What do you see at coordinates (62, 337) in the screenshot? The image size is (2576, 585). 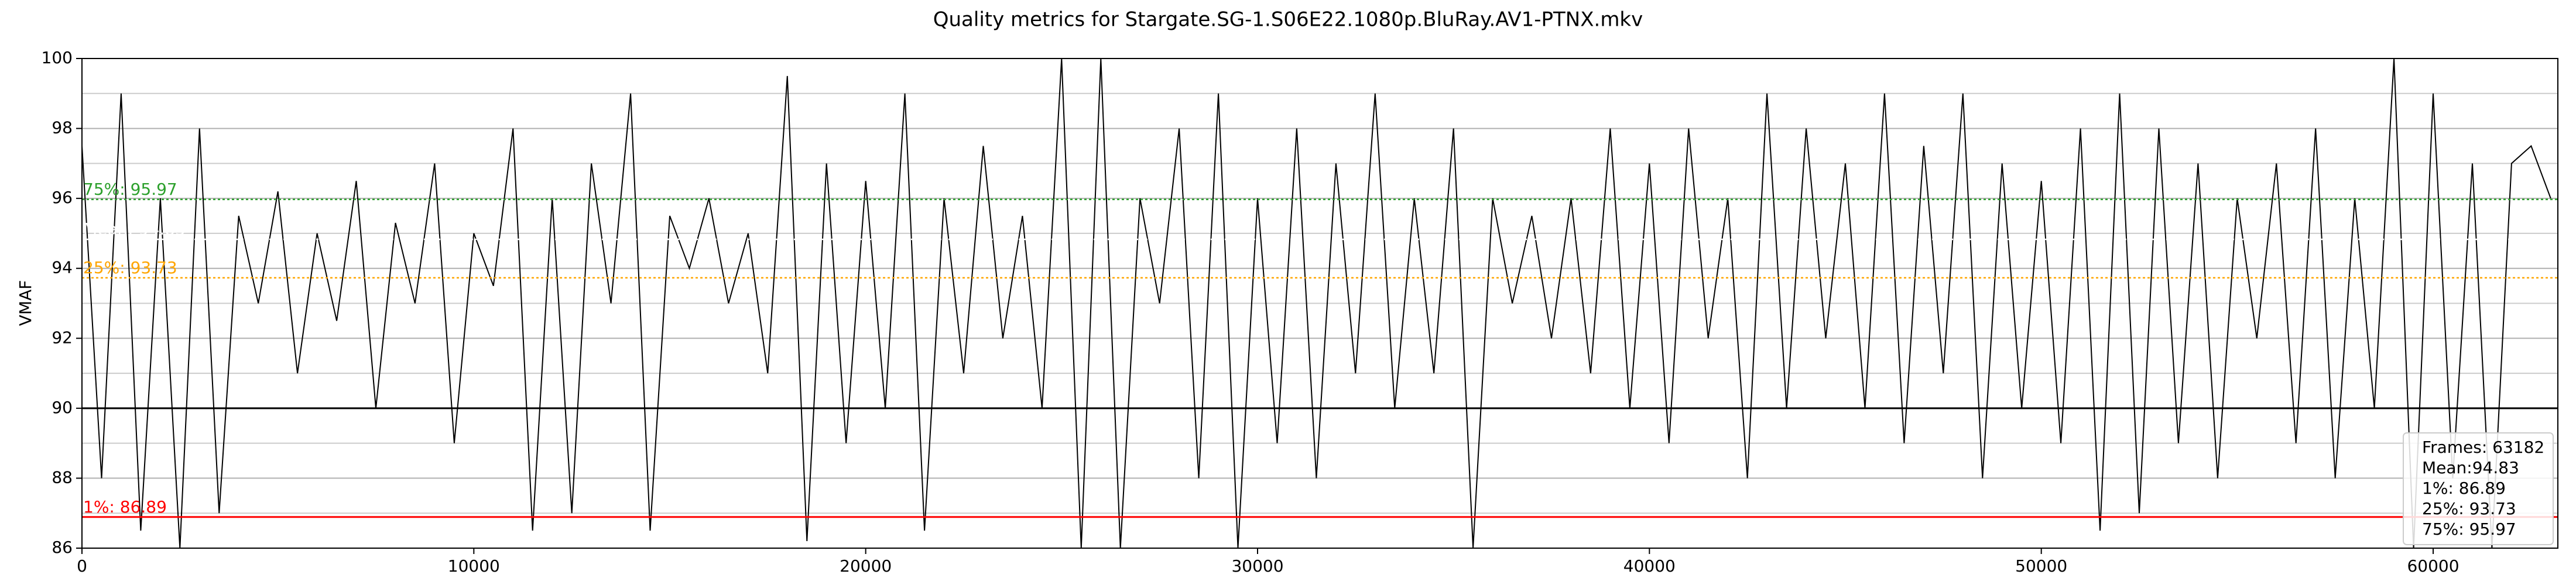 I see `y-tick-label: 92` at bounding box center [62, 337].